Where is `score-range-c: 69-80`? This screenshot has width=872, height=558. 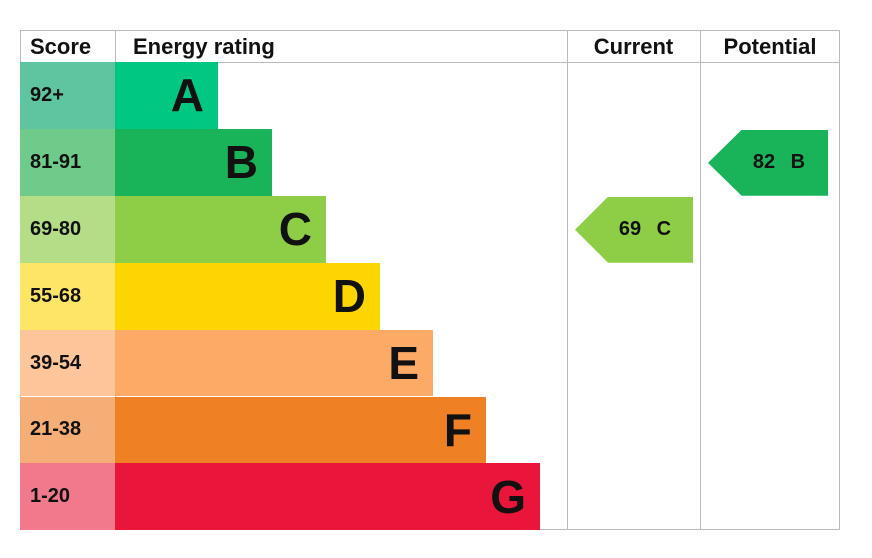 score-range-c: 69-80 is located at coordinates (67, 229).